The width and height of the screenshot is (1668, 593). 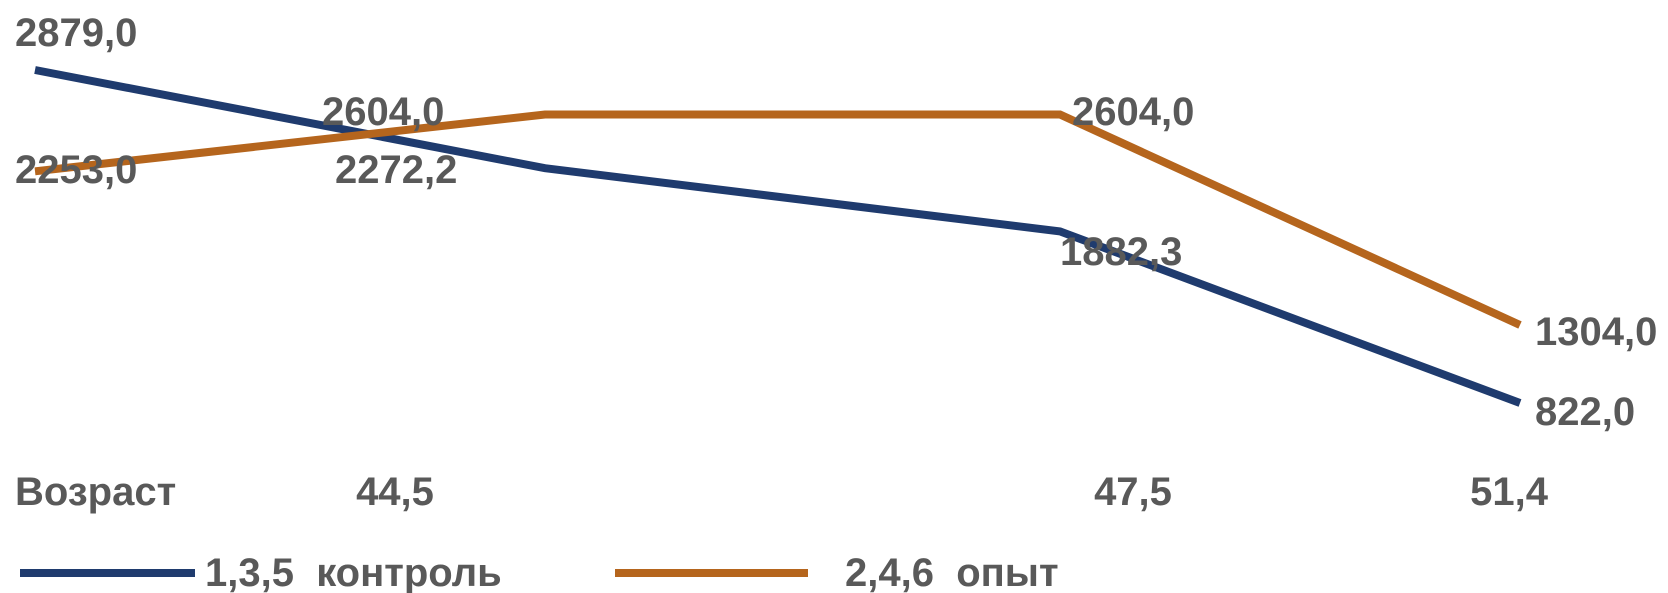 What do you see at coordinates (1121, 252) in the screenshot?
I see `data-label: 1882,3` at bounding box center [1121, 252].